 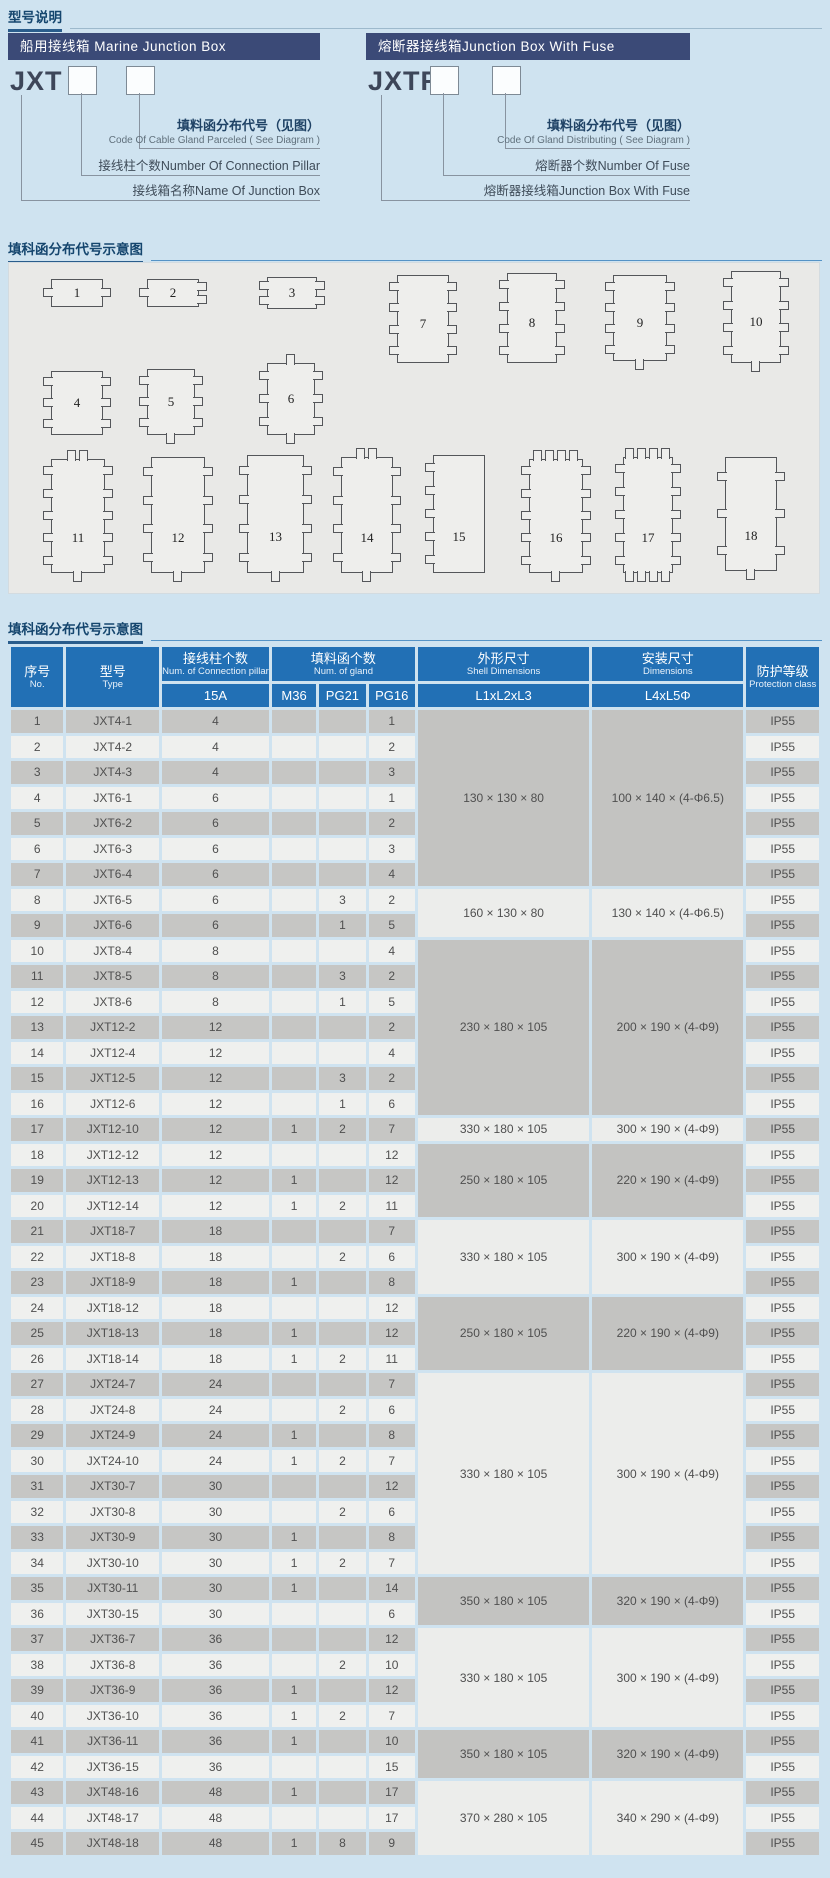 I want to click on pg16-cell: 6, so click(x=391, y=1409).